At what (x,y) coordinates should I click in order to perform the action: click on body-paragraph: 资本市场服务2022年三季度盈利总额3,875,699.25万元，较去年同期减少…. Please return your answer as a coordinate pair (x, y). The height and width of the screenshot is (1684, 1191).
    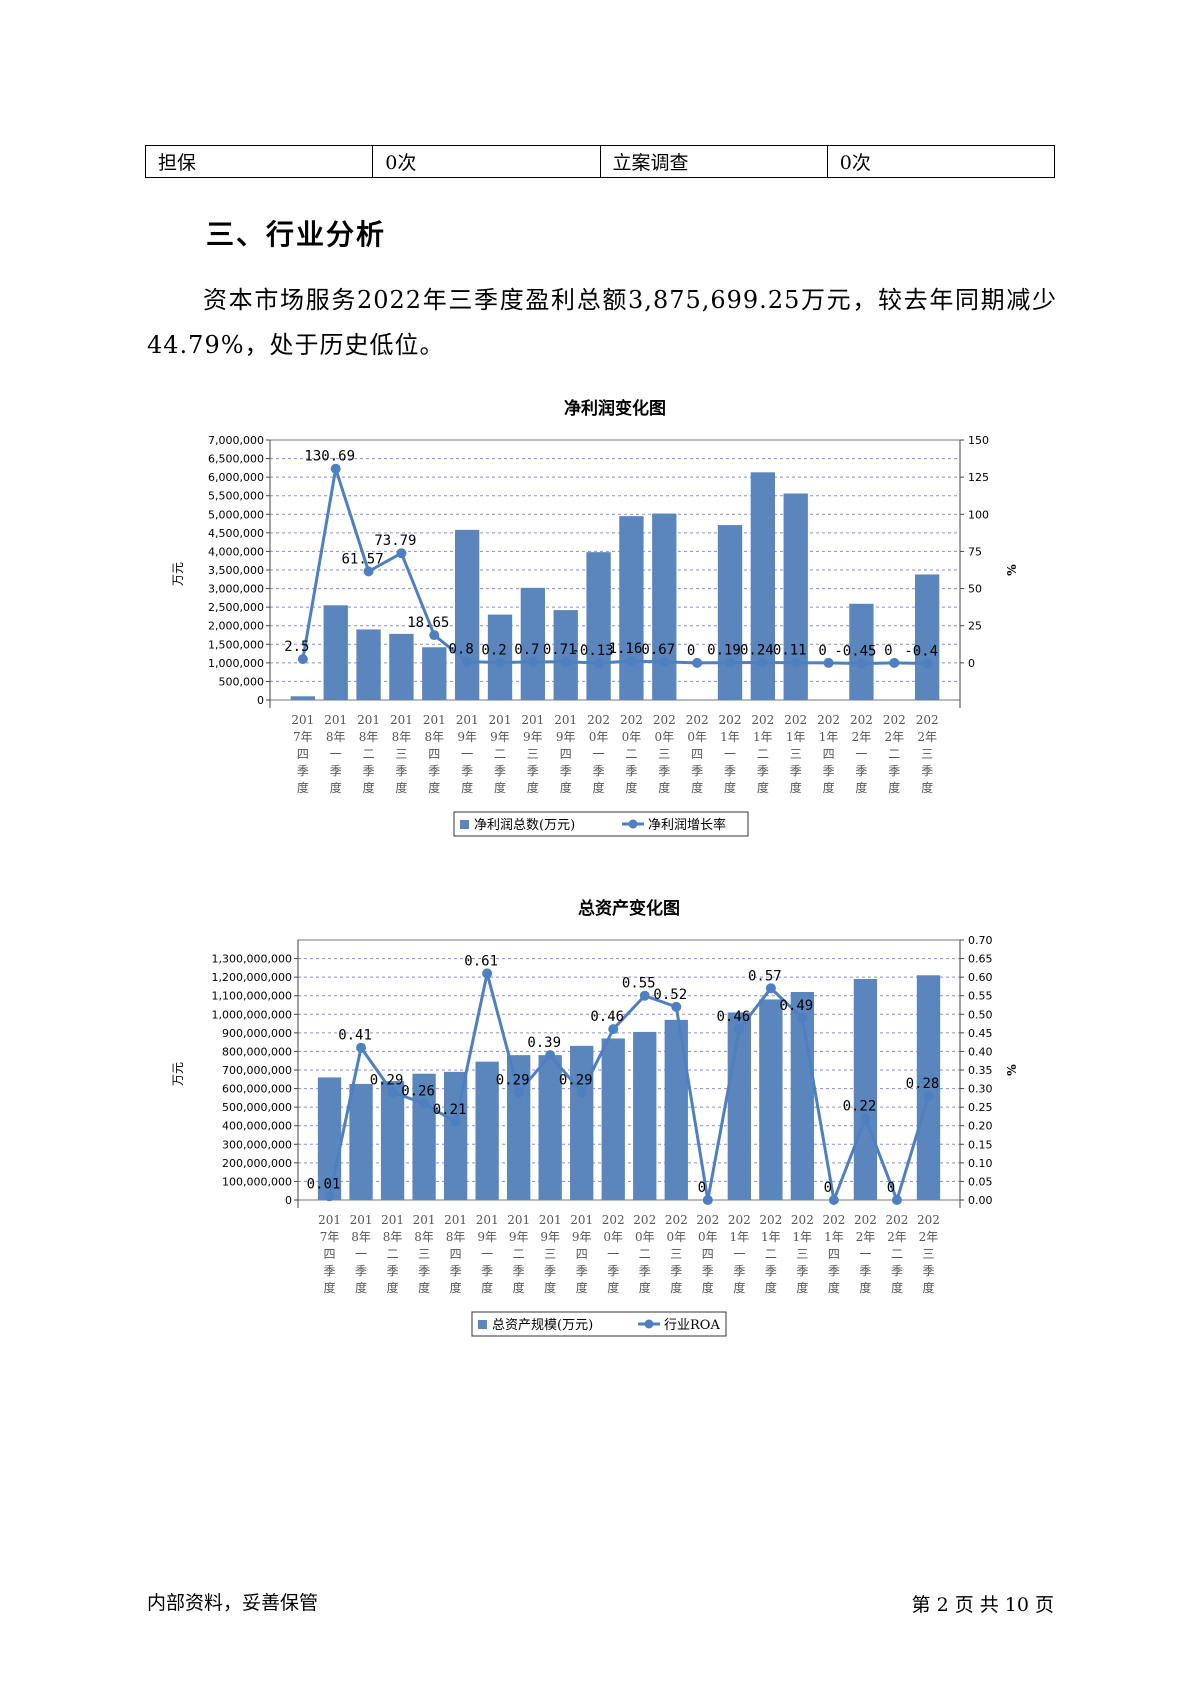
    Looking at the image, I should click on (602, 322).